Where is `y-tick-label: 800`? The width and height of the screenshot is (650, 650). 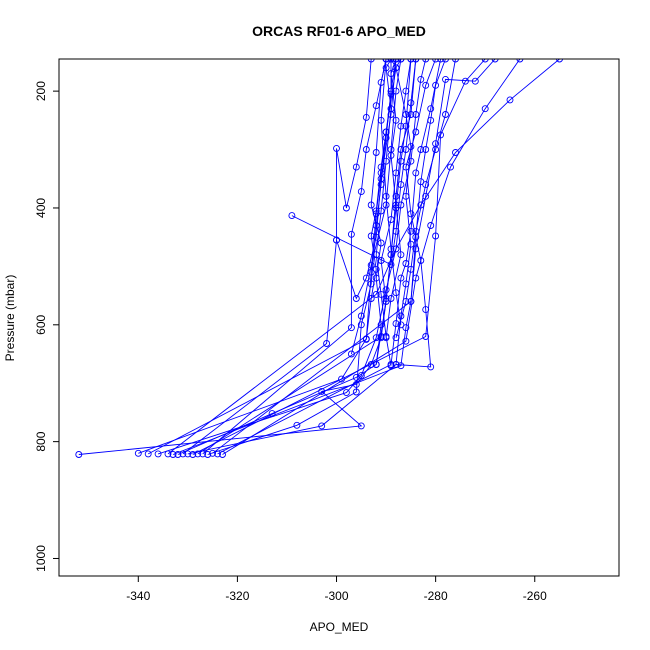
y-tick-label: 800 is located at coordinates (41, 441).